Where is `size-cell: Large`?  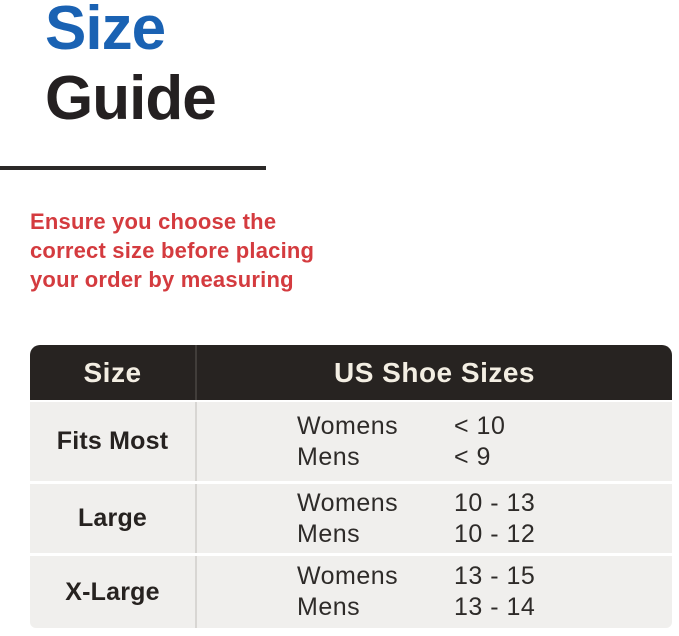
size-cell: Large is located at coordinates (112, 518).